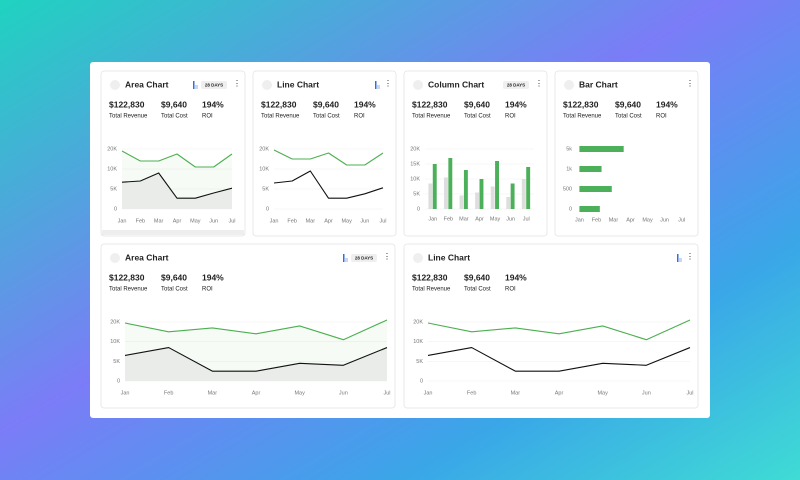 This screenshot has width=800, height=480. Describe the element at coordinates (147, 257) in the screenshot. I see `card-title: Area Chart` at that location.